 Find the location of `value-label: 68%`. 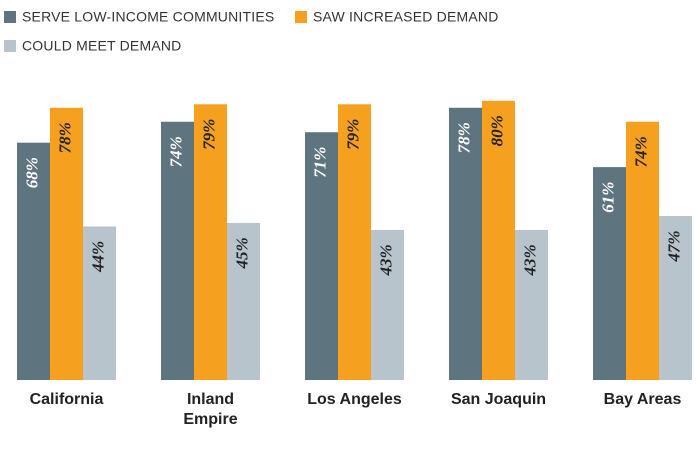

value-label: 68% is located at coordinates (31, 172).